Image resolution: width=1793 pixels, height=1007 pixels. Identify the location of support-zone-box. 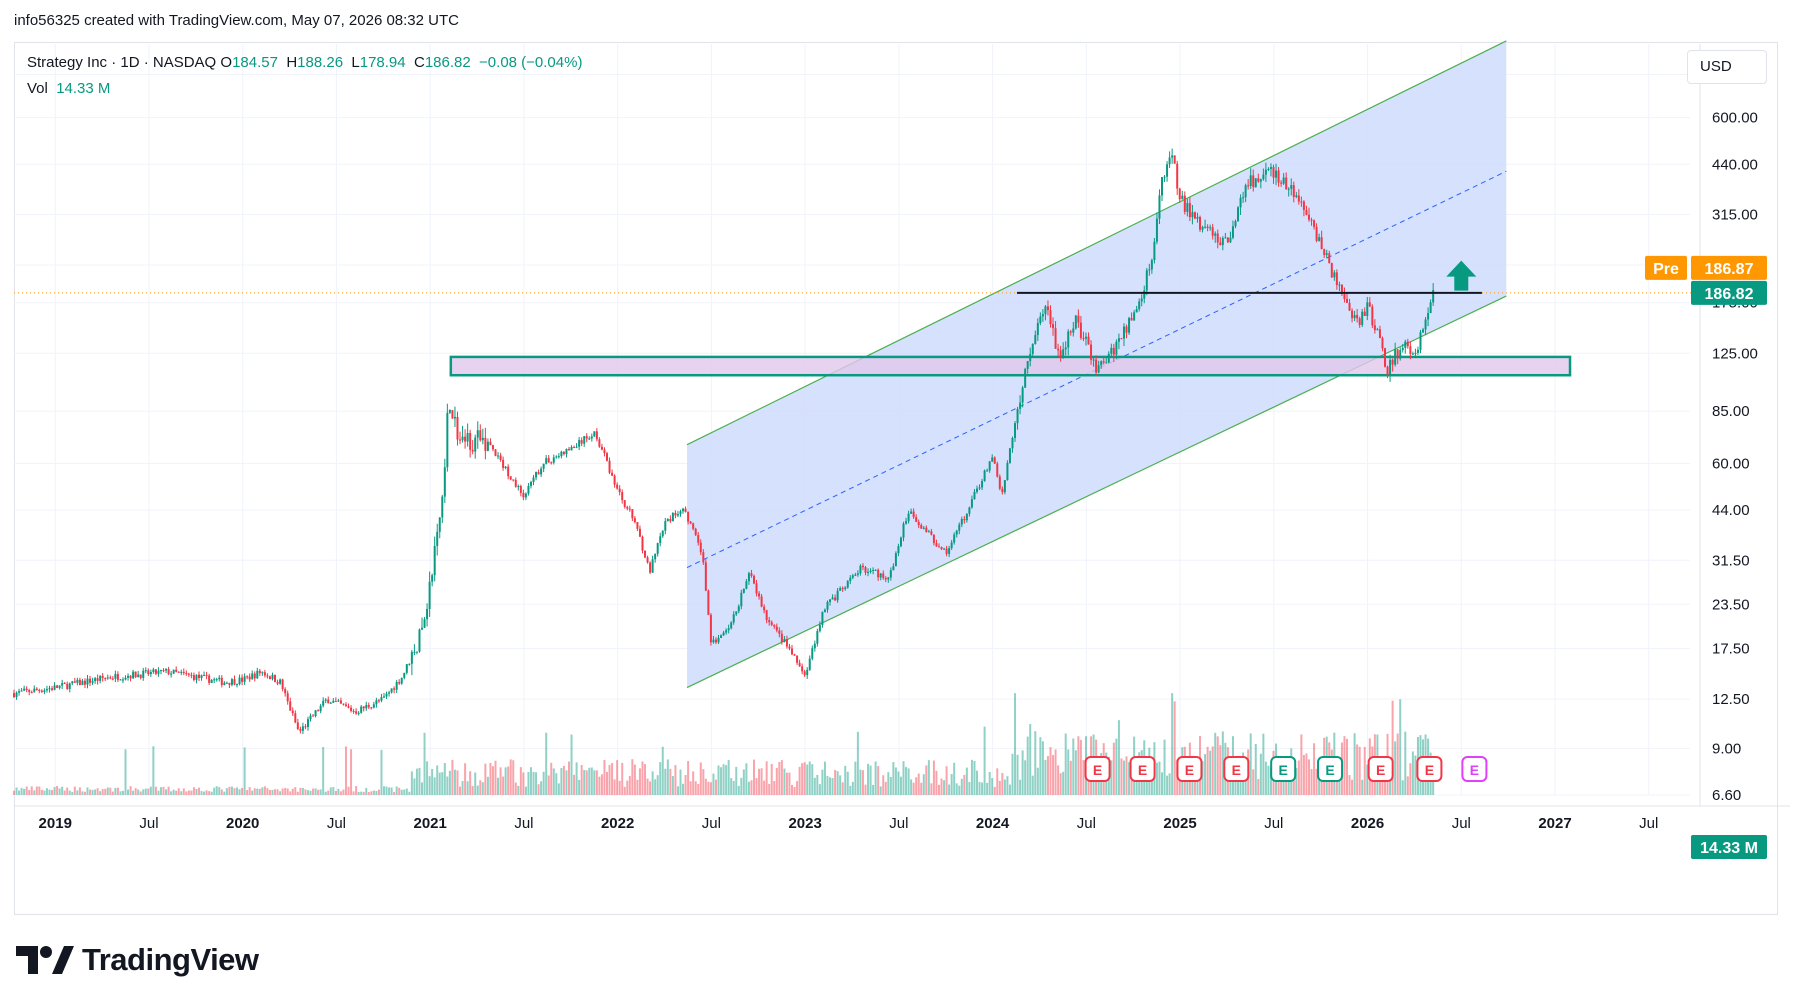
(1010, 366).